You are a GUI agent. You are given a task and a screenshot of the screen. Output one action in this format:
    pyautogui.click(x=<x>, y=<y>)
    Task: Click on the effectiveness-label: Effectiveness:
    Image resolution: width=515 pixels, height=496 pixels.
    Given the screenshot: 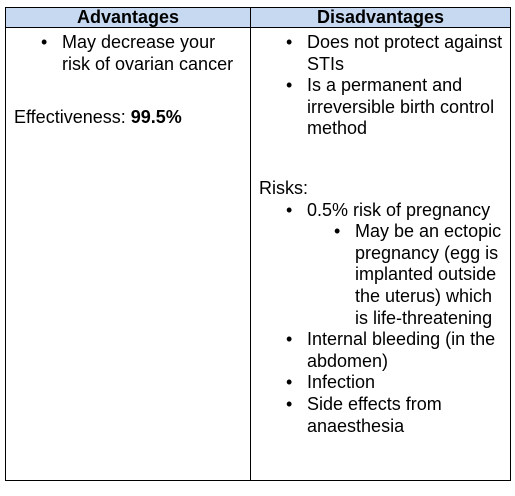 What is the action you would take?
    pyautogui.click(x=72, y=117)
    